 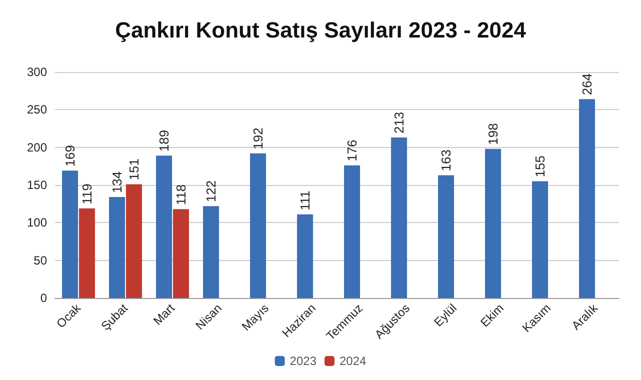 What do you see at coordinates (180, 195) in the screenshot?
I see `data-label: 118` at bounding box center [180, 195].